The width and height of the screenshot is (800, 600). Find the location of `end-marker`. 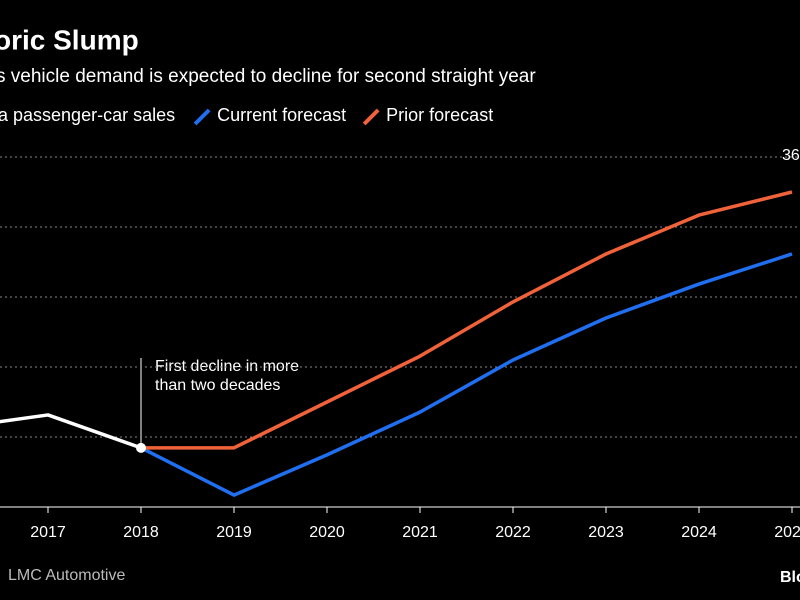

end-marker is located at coordinates (141, 447).